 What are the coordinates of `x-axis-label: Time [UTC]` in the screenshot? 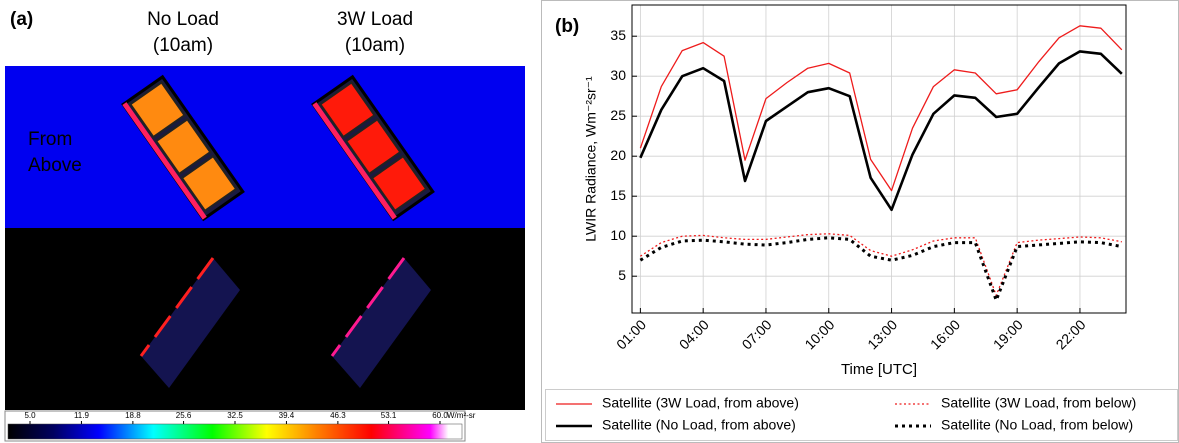 It's located at (879, 369).